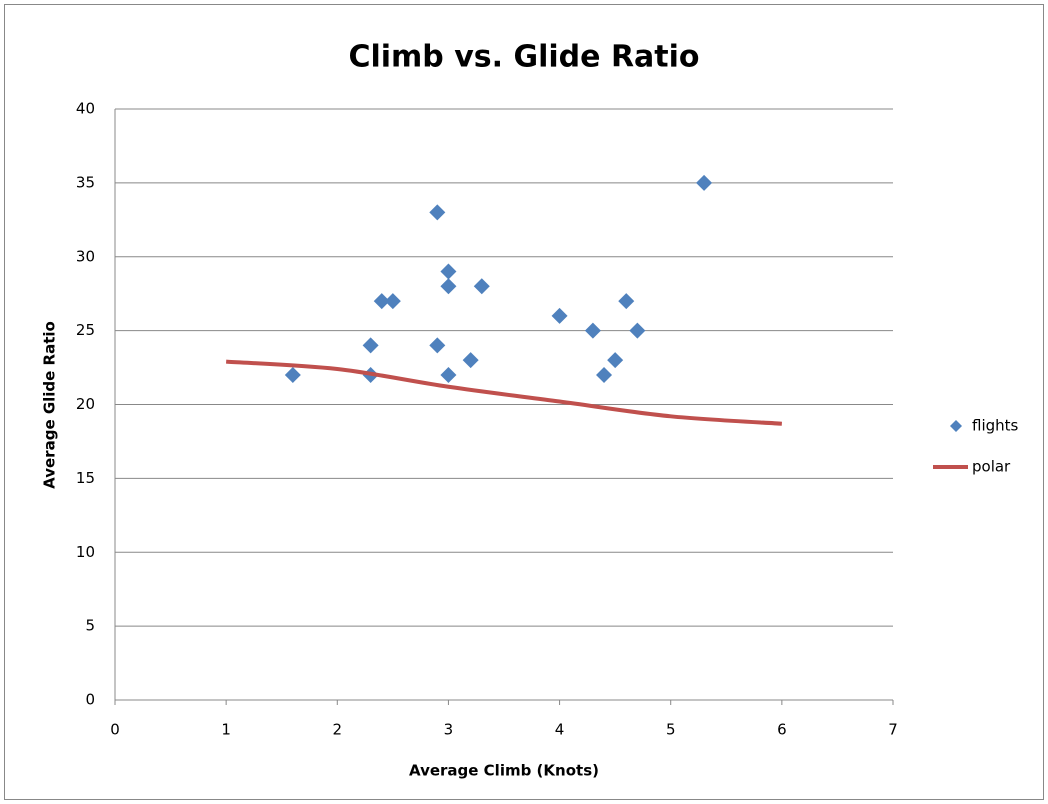  What do you see at coordinates (85, 256) in the screenshot?
I see `y-tick-label: 30` at bounding box center [85, 256].